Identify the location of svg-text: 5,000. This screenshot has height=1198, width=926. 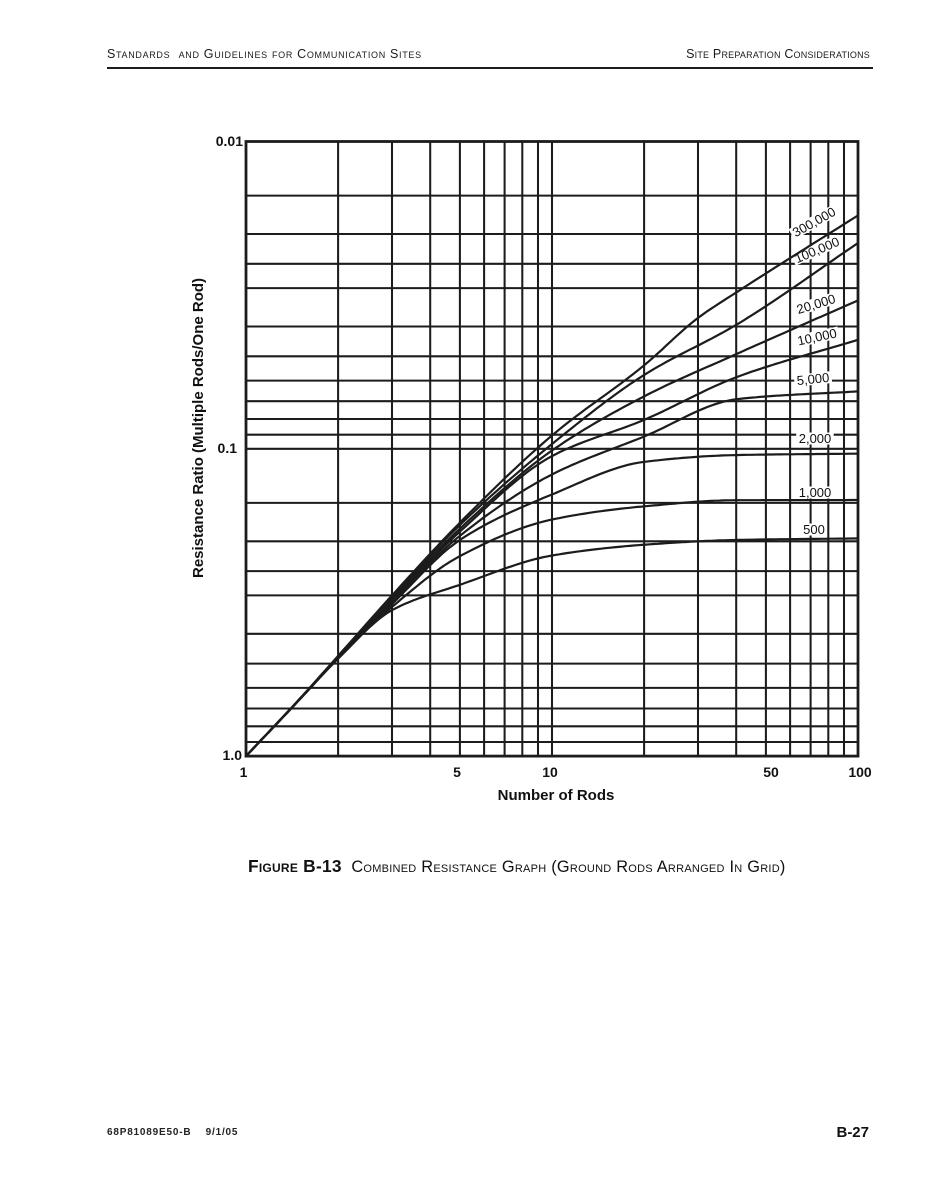
(813, 379).